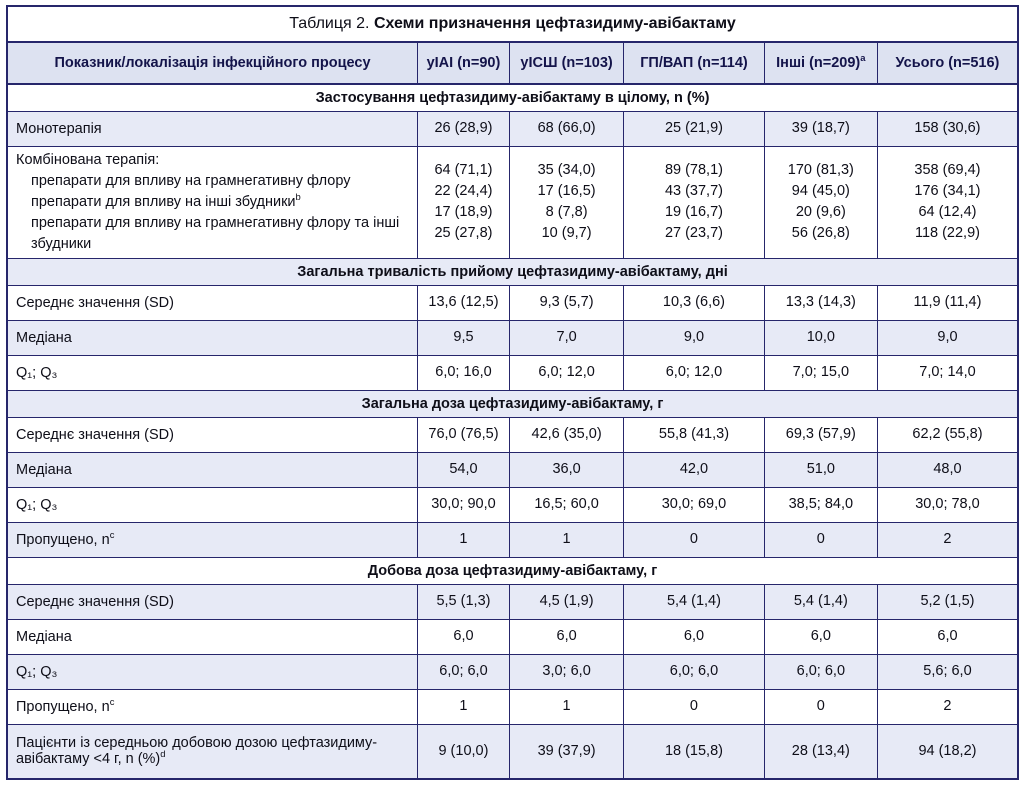 The height and width of the screenshot is (785, 1025). Describe the element at coordinates (512, 403) in the screenshot. I see `section-header-total-dose: Загальна доза цефтазидиму-авібактаму, г` at that location.